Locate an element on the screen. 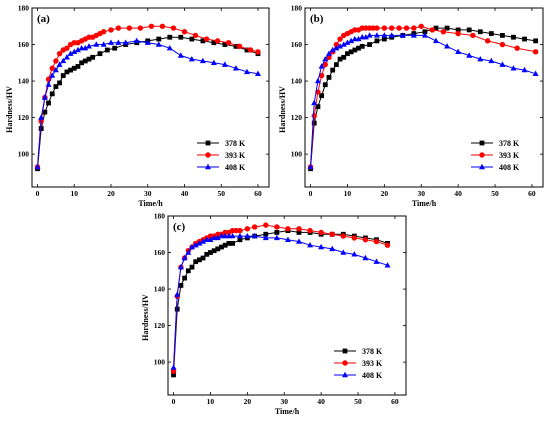  y-axis-title: Hardness/HV is located at coordinates (145, 317).